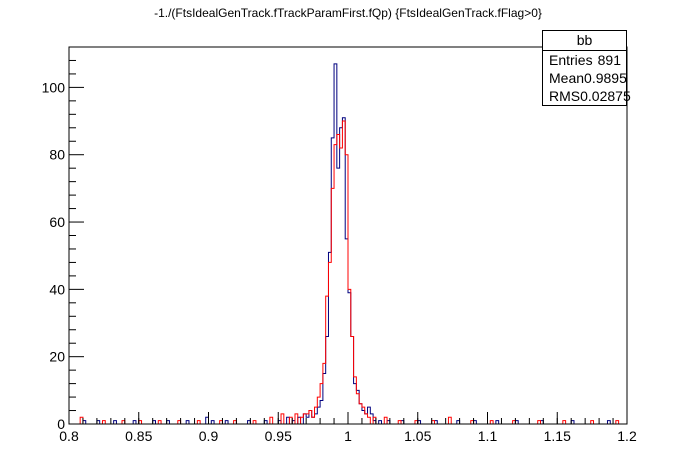 The image size is (696, 472). I want to click on x-tick-label: 0.8, so click(69, 436).